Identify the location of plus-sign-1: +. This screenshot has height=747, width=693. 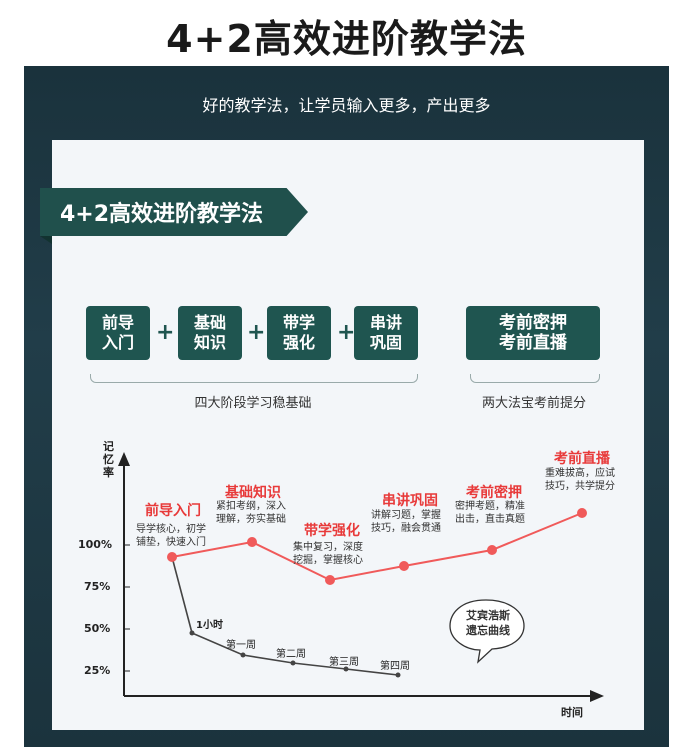
(165, 332).